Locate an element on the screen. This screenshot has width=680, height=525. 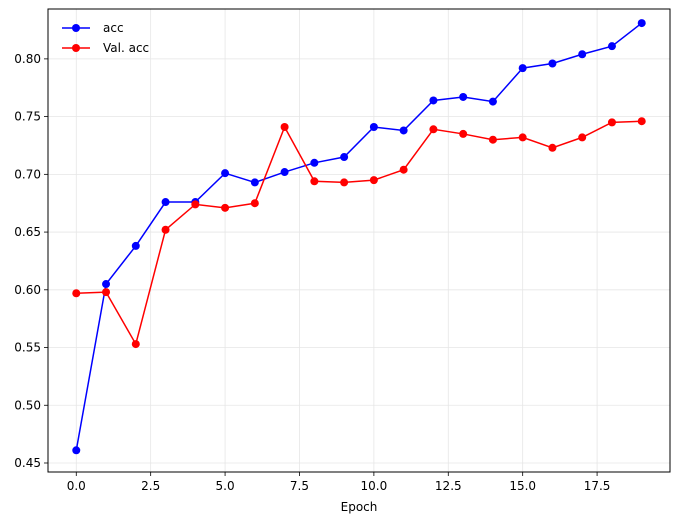
x-axis-label: Epoch is located at coordinates (359, 507).